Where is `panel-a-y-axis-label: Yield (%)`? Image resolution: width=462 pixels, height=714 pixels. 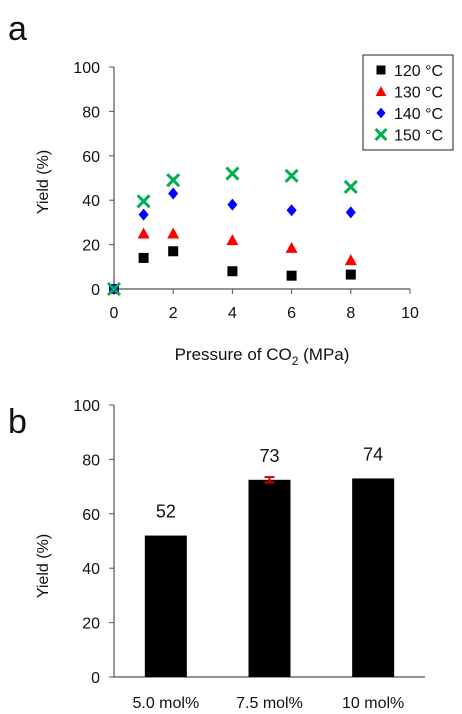 panel-a-y-axis-label: Yield (%) is located at coordinates (43, 182).